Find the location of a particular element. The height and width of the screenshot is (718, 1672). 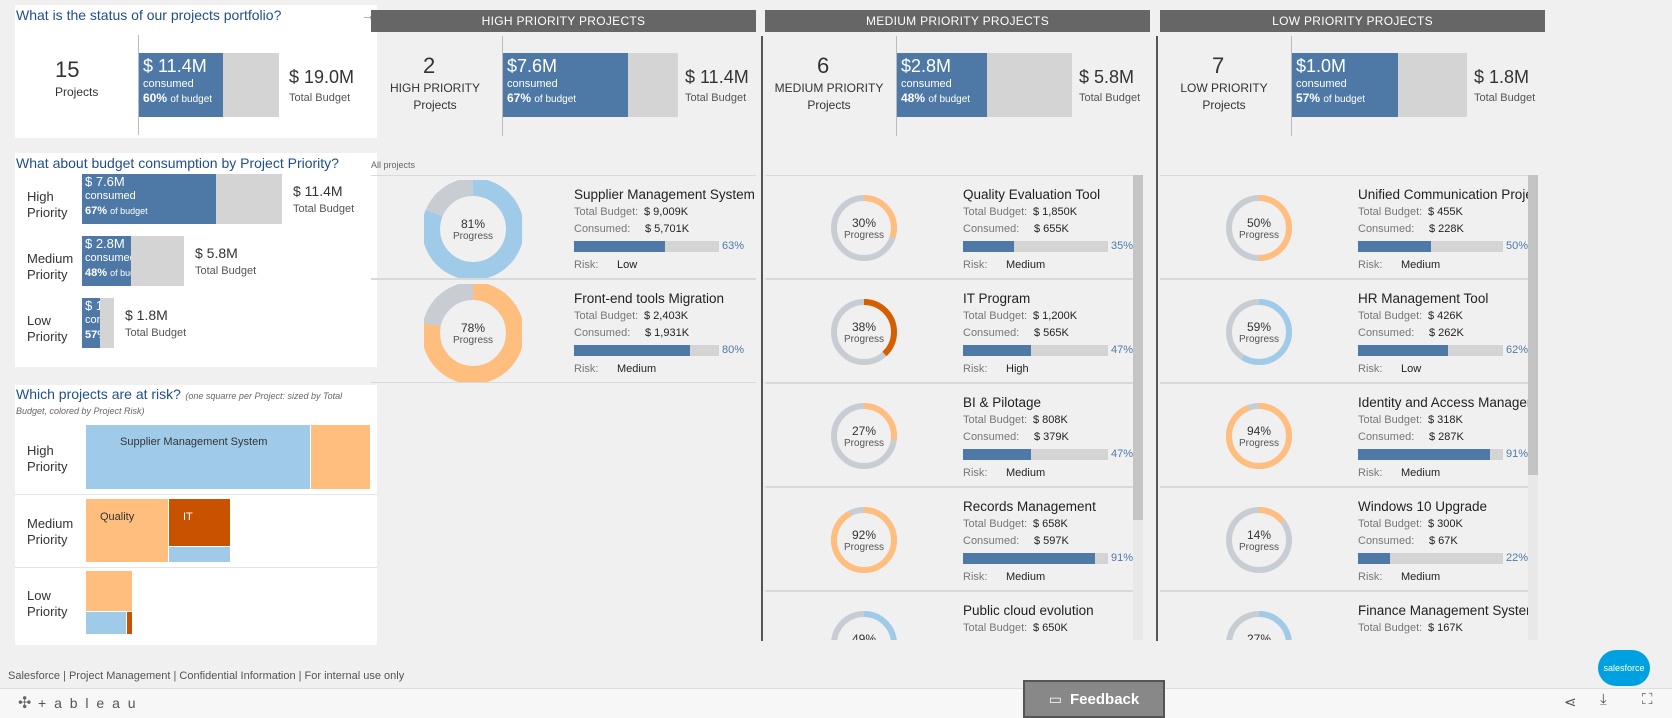

feedback-label: Feedback is located at coordinates (1105, 699).